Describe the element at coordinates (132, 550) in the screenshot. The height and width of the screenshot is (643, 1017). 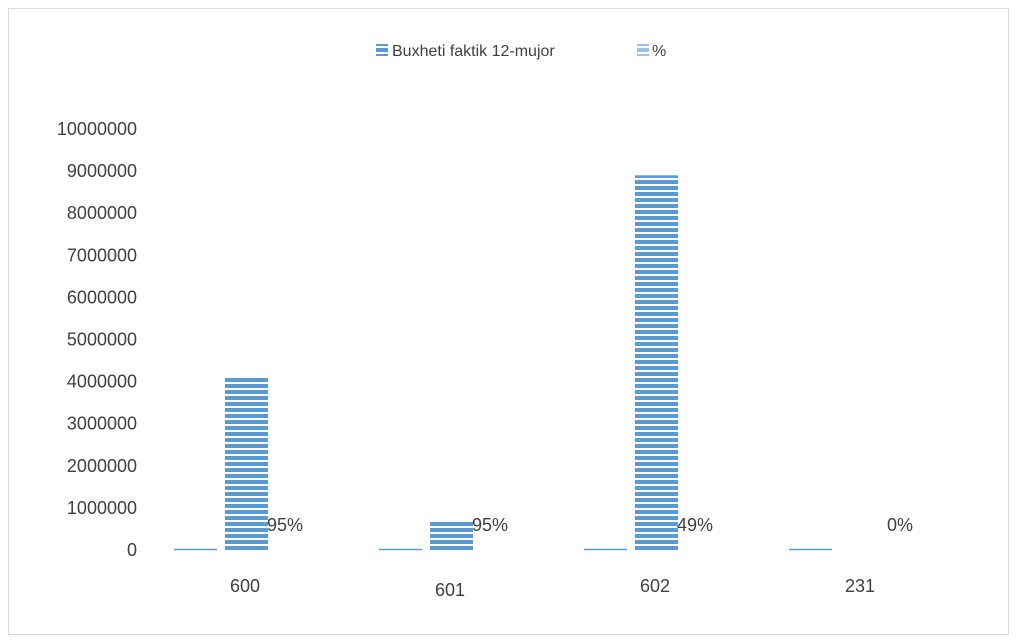
I see `y-tick-label: 0` at that location.